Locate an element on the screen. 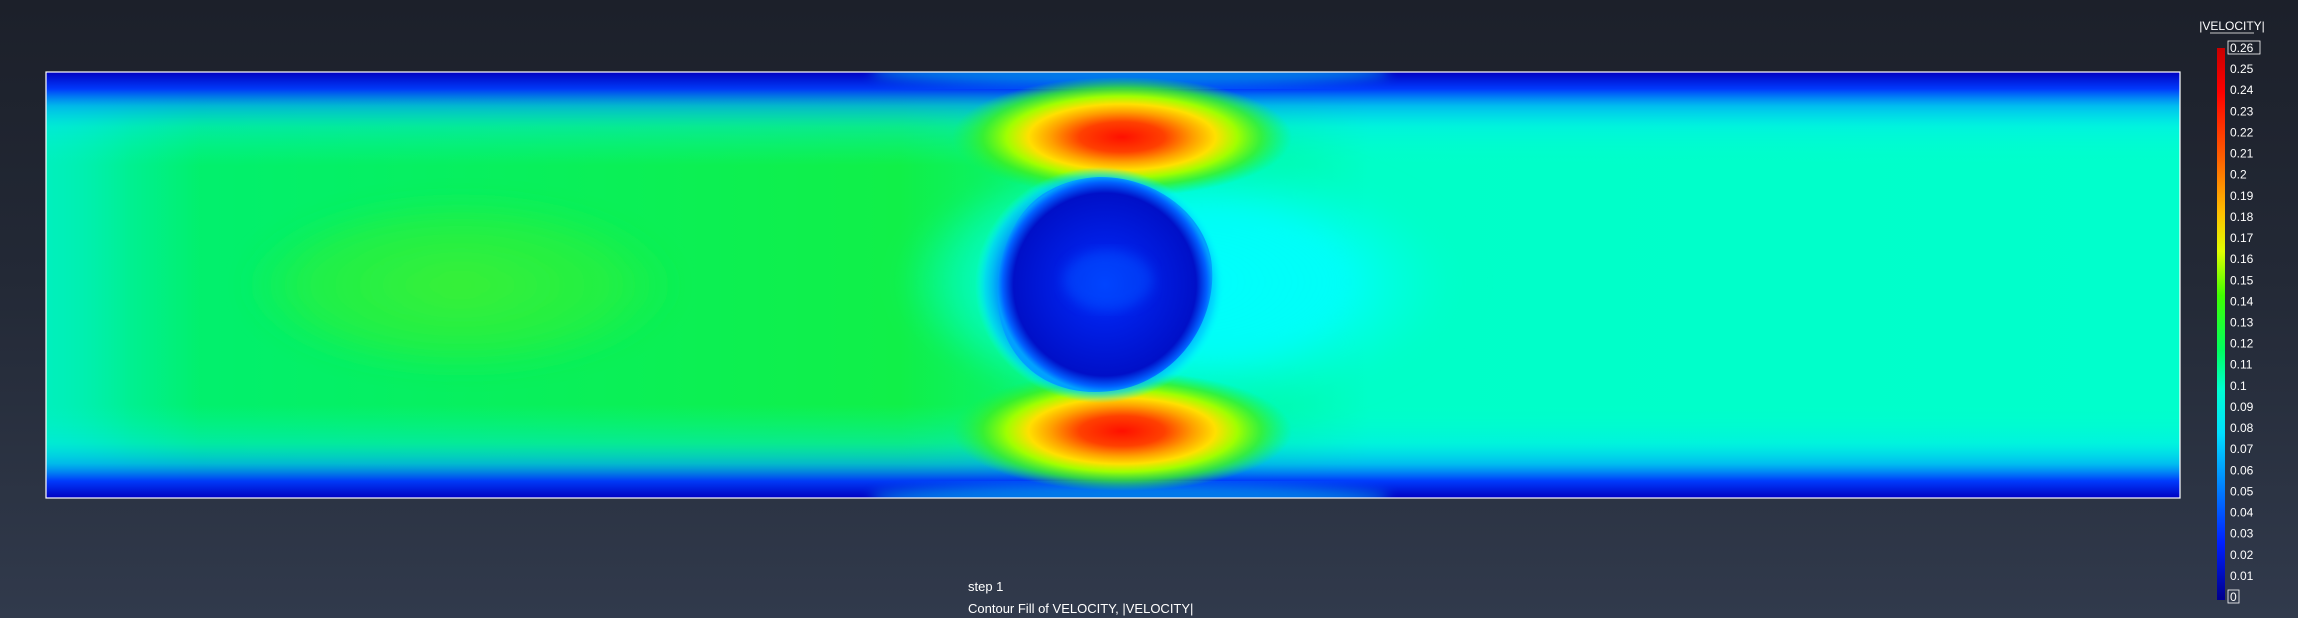 The height and width of the screenshot is (618, 2298). legend-tick-label: 0.26 is located at coordinates (2242, 48).